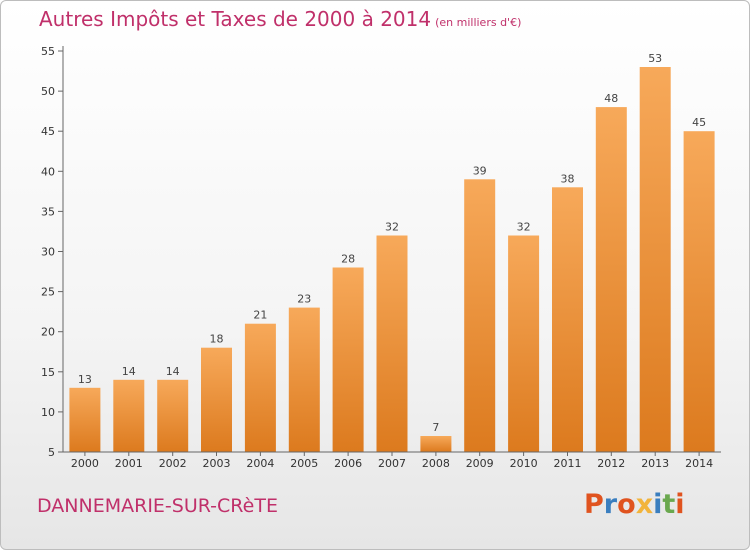  I want to click on x-tick-label-2012: 2012, so click(611, 463).